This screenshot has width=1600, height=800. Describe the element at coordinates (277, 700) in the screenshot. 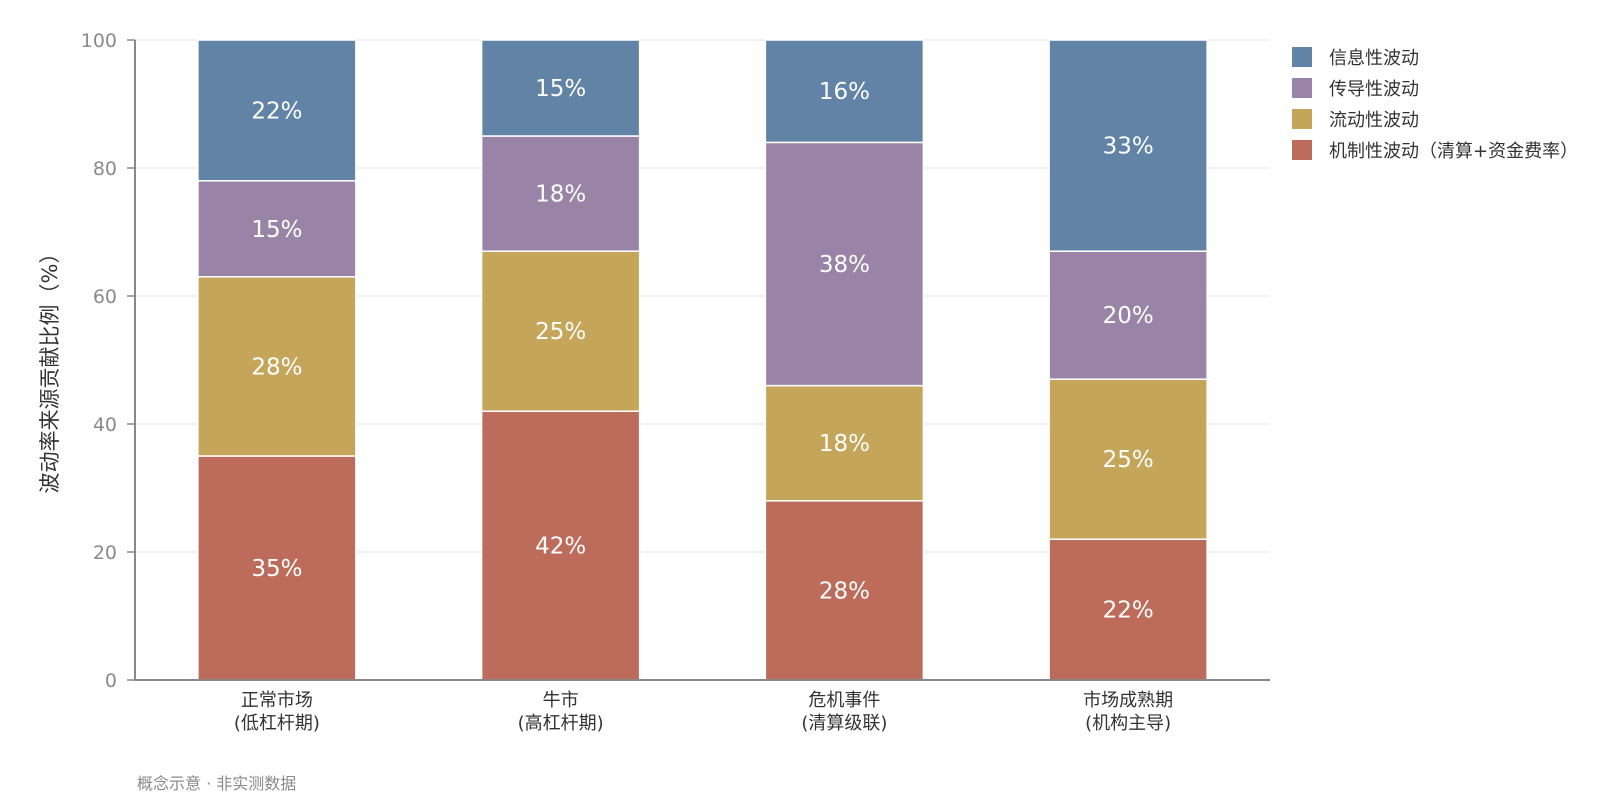

I see `x-category-label: 正常市场` at that location.